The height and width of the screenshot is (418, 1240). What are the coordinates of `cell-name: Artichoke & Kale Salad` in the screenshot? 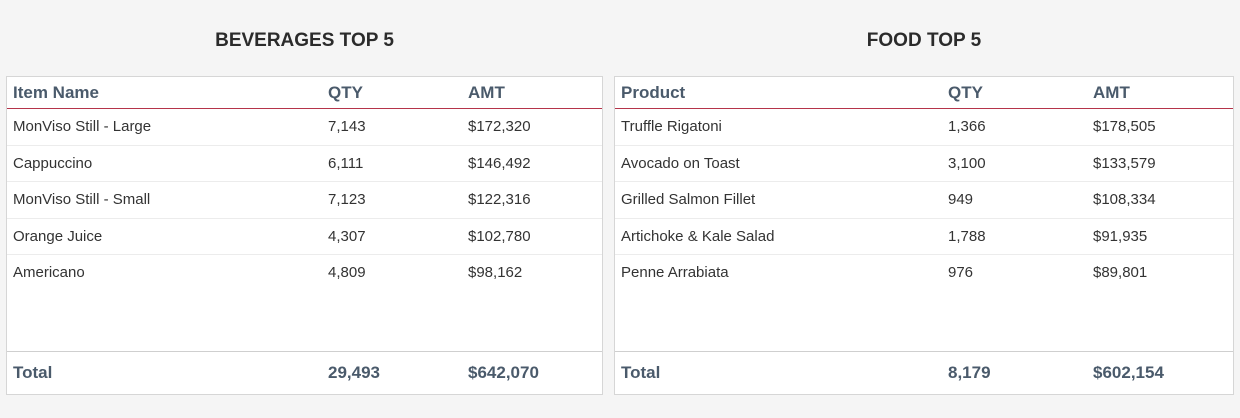 It's located at (698, 236).